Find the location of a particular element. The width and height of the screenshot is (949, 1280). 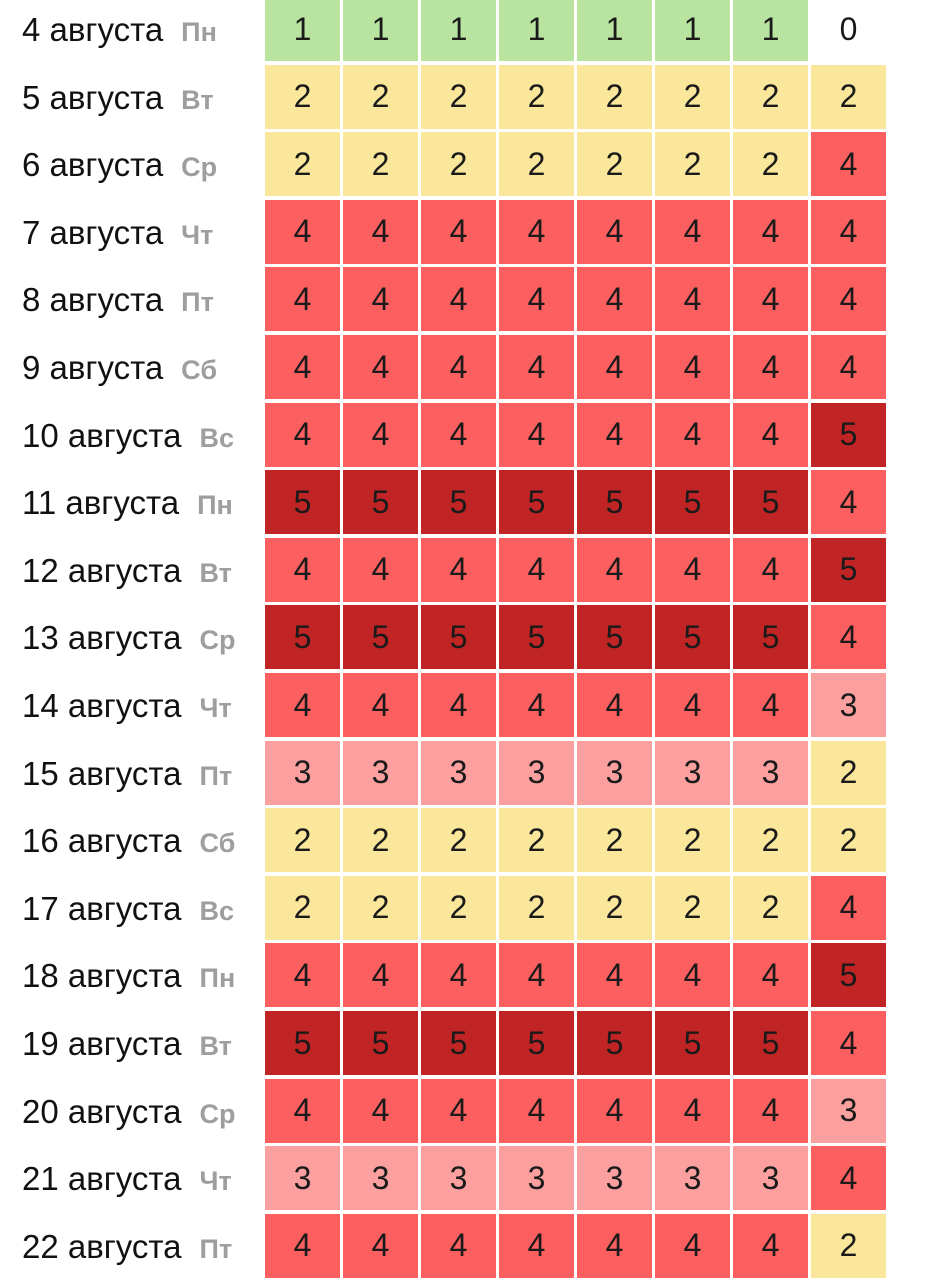

date-label: 21 августа Чт is located at coordinates (127, 1178).